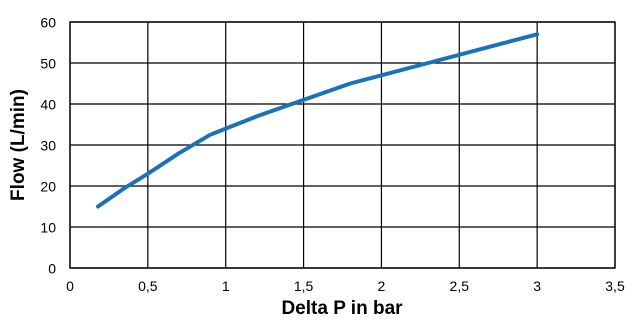 The height and width of the screenshot is (322, 634). What do you see at coordinates (460, 286) in the screenshot?
I see `x-tick-label: 2,5` at bounding box center [460, 286].